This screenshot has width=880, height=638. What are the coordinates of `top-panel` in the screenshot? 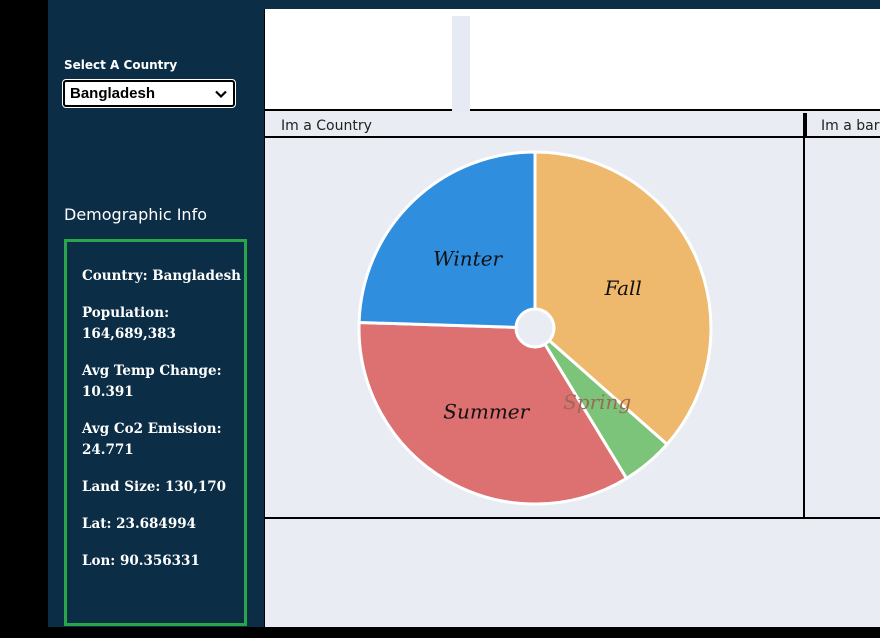 It's located at (572, 60).